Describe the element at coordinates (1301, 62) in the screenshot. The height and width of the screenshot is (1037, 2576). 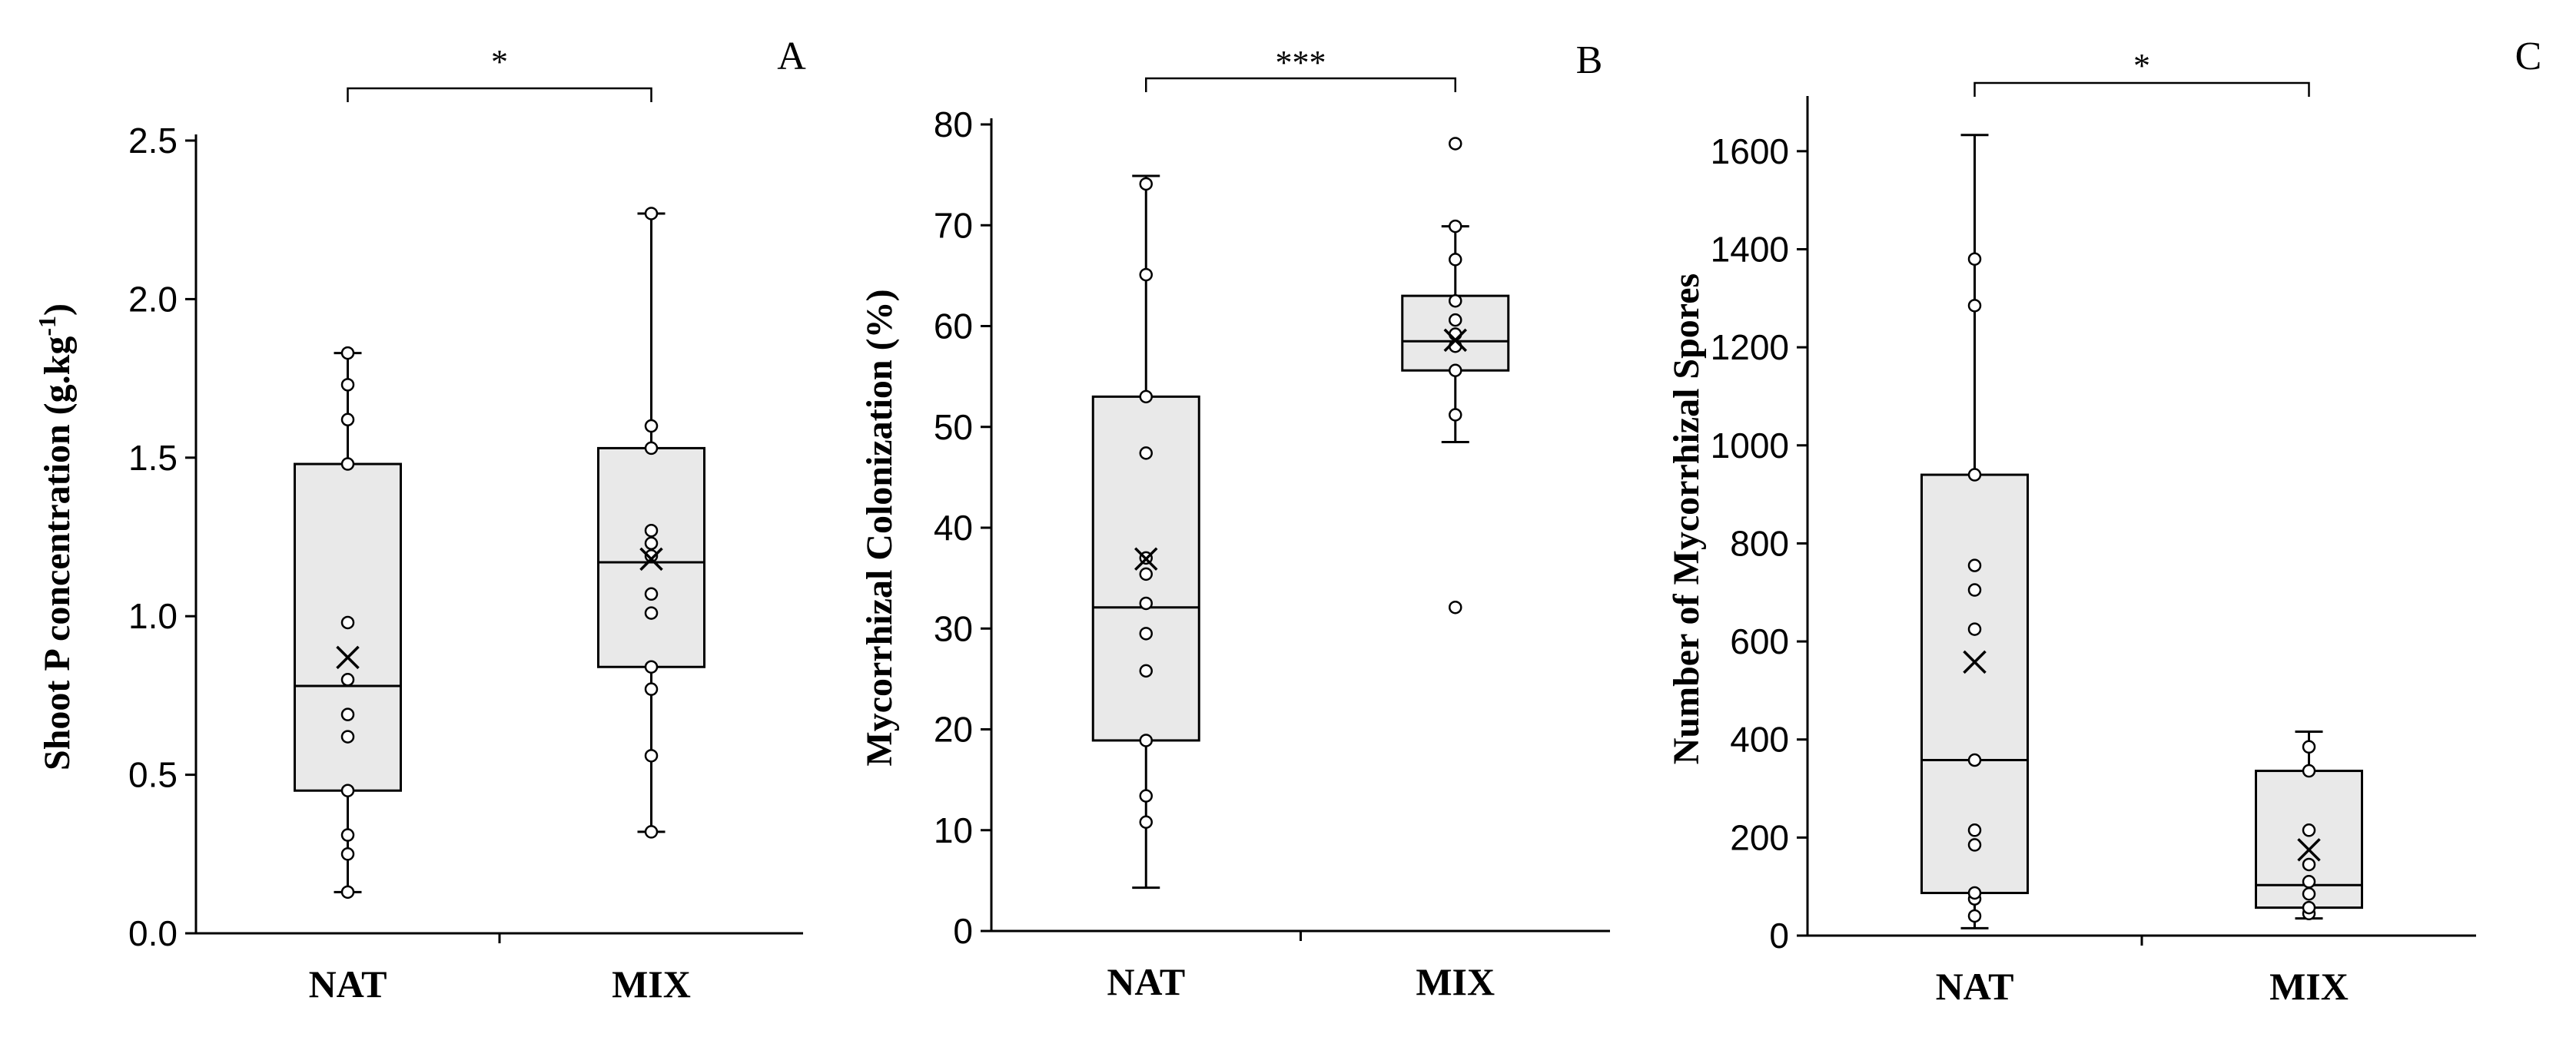
I see `significance-marker: ***` at that location.